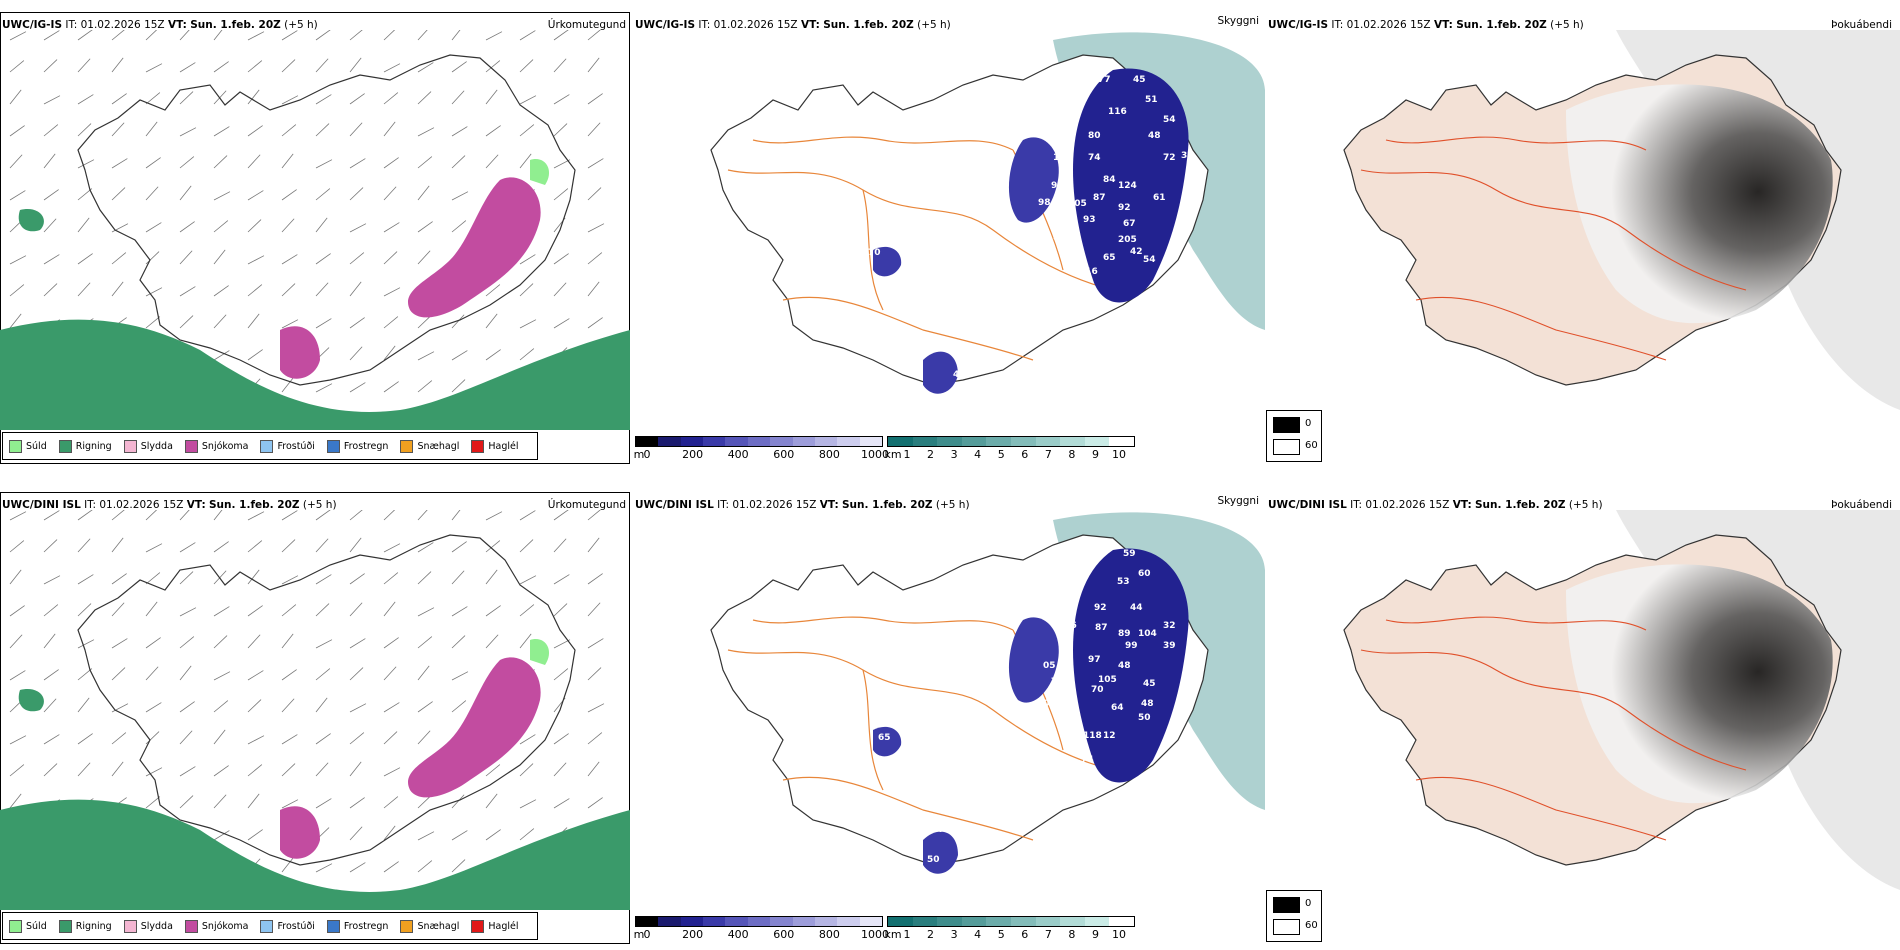 The image size is (1900, 950). What do you see at coordinates (28, 926) in the screenshot?
I see `legend-item: Súld` at bounding box center [28, 926].